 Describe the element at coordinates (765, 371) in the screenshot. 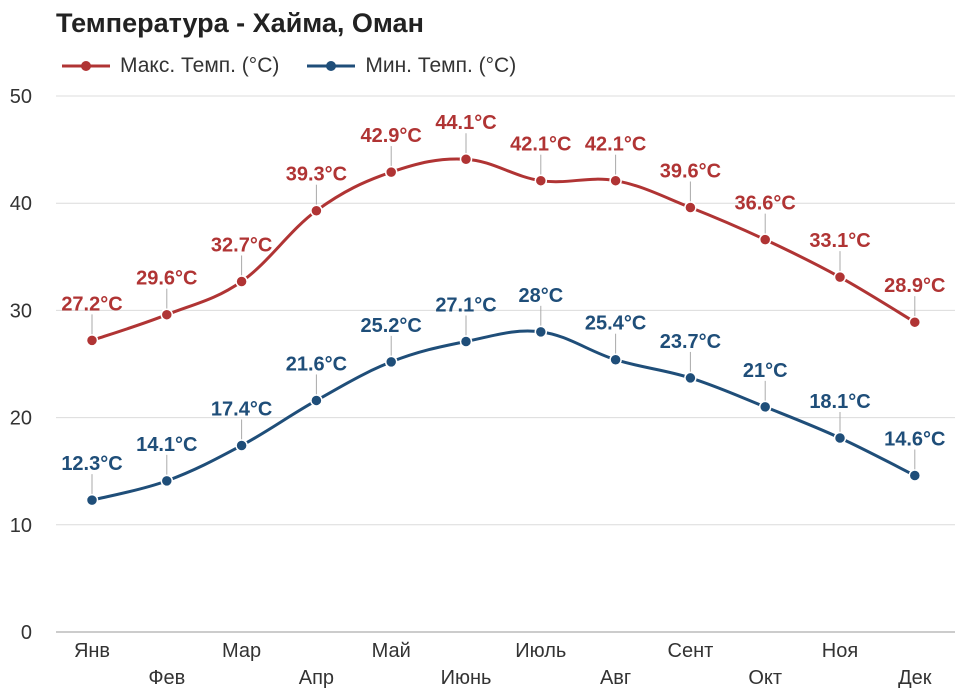

I see `min-temp-data-label: 21°C` at that location.